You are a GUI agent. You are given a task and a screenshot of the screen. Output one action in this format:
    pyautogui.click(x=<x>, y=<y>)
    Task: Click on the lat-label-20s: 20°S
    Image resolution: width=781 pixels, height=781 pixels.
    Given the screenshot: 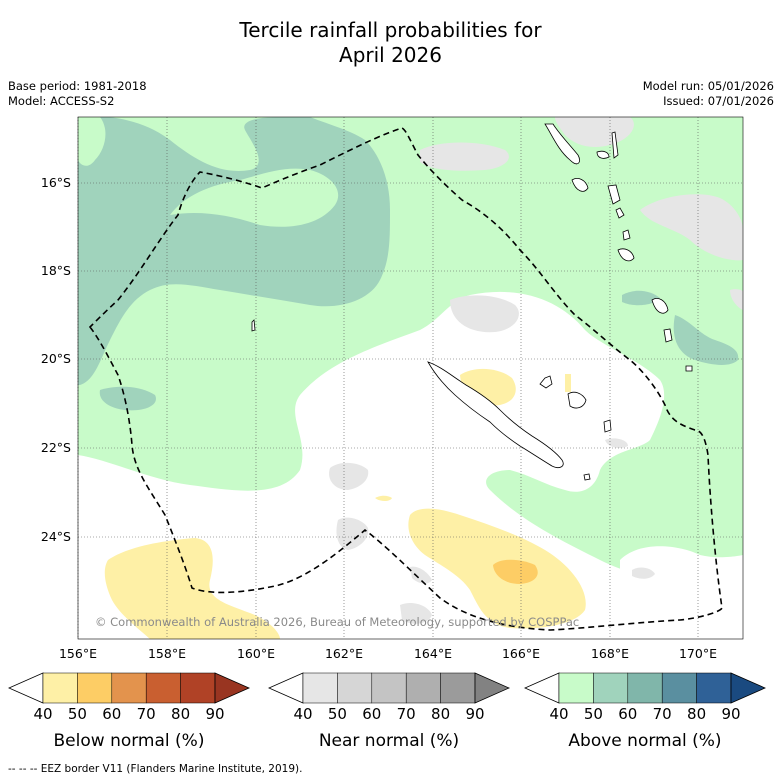 What is the action you would take?
    pyautogui.click(x=55, y=358)
    